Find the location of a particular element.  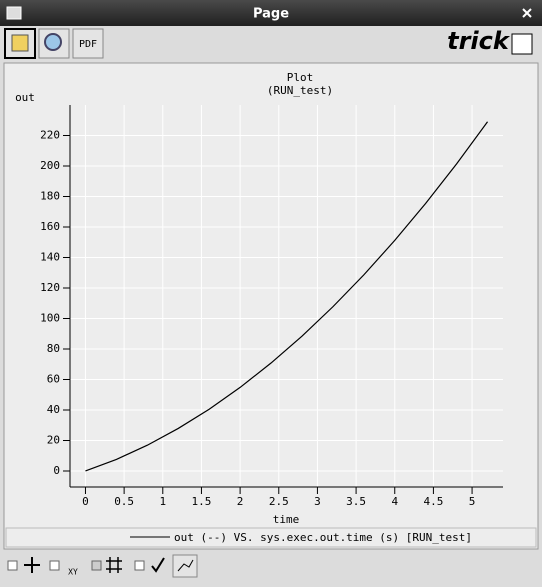

y-tick-label: 80 is located at coordinates (53, 348).